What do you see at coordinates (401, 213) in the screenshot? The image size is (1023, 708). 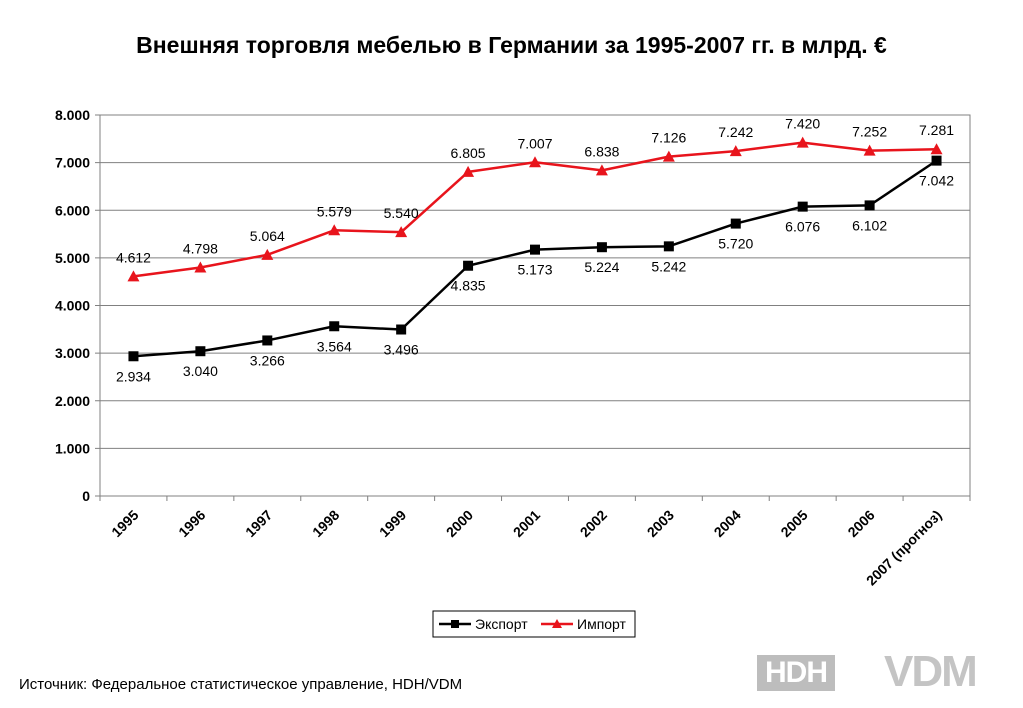 I see `data-label-import: 5.540` at bounding box center [401, 213].